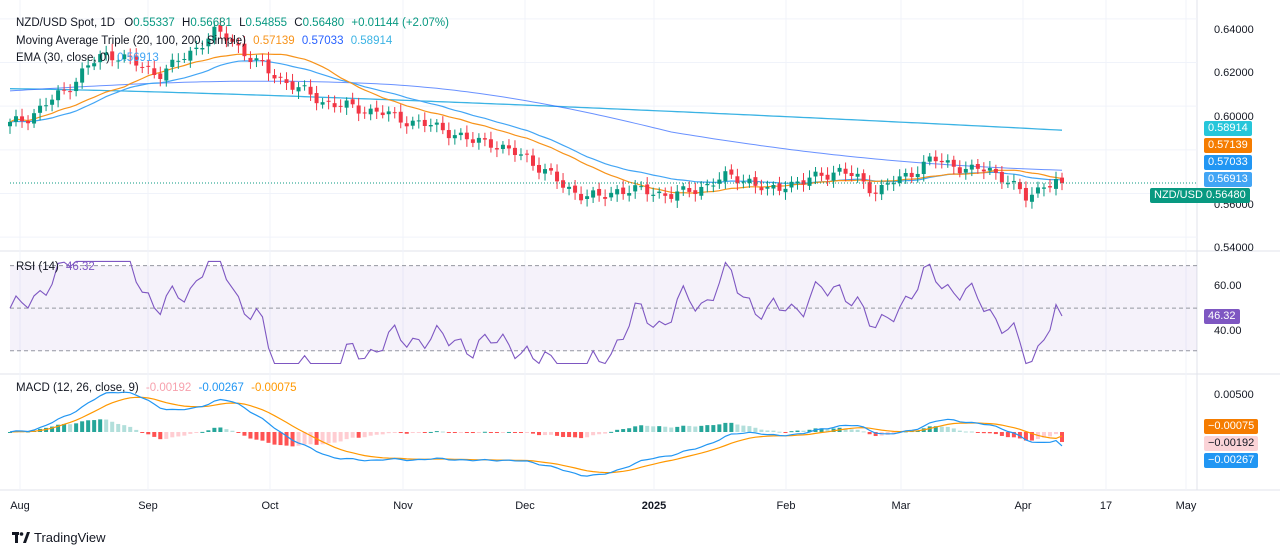 The image size is (1280, 555). I want to click on low-label: L, so click(242, 23).